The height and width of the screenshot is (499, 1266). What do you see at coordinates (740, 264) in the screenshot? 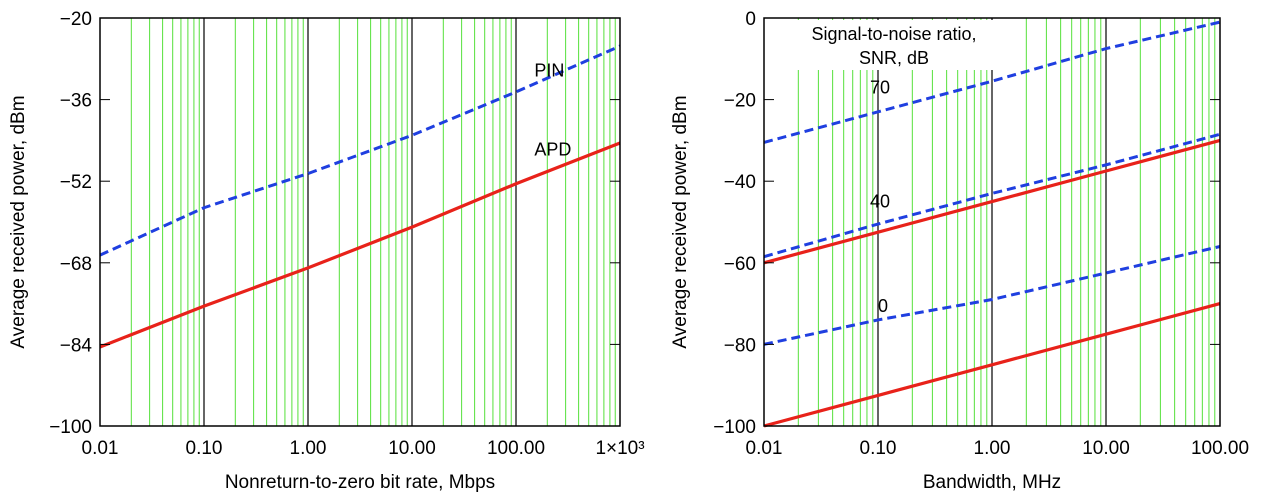
I see `y-tick-label: −60` at bounding box center [740, 264].